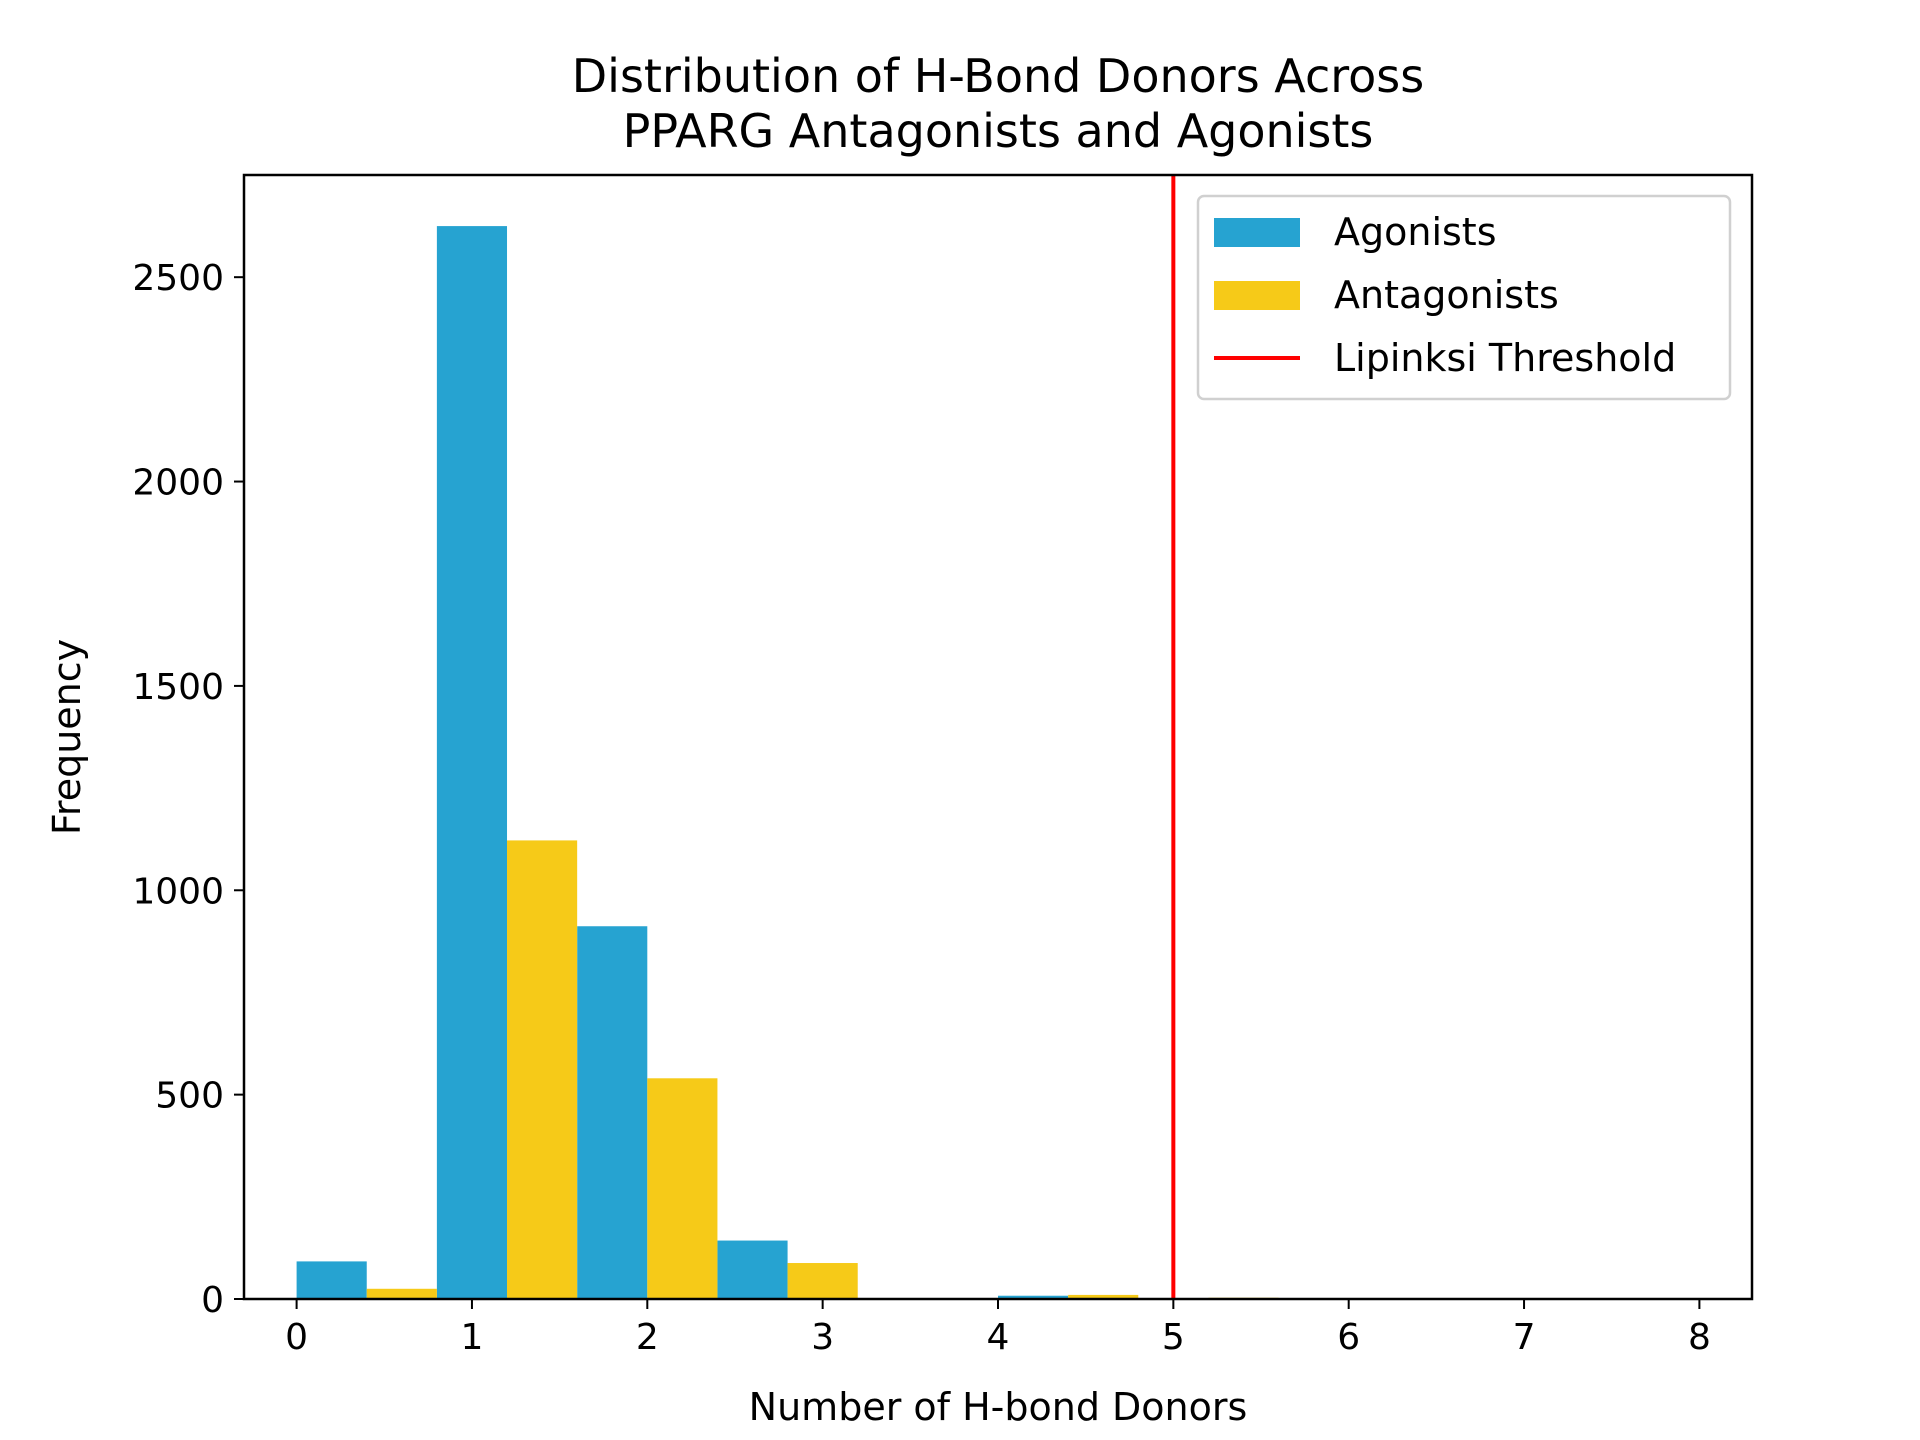 This screenshot has height=1440, width=1920. I want to click on x-tick-label-3: 3, so click(822, 1337).